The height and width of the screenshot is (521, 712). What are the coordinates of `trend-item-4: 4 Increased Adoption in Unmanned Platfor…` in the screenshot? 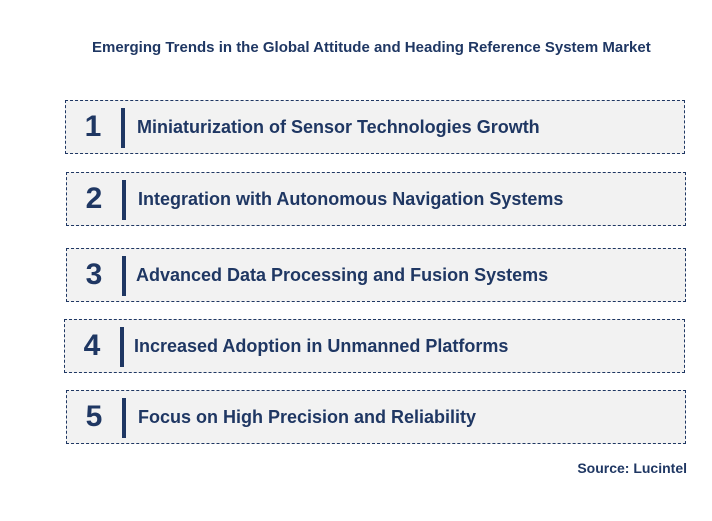 It's located at (374, 346).